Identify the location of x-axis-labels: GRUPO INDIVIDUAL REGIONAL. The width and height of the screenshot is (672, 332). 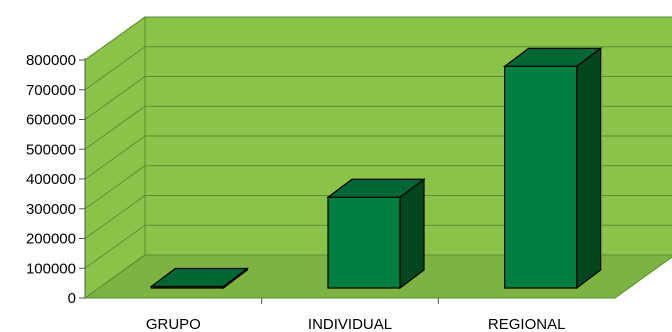
(356, 315).